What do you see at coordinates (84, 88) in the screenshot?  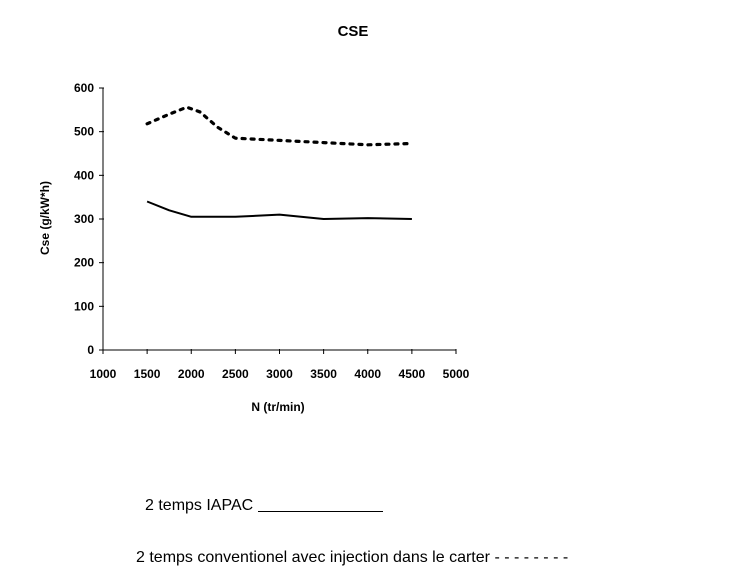 I see `y-tick-label: 600` at bounding box center [84, 88].